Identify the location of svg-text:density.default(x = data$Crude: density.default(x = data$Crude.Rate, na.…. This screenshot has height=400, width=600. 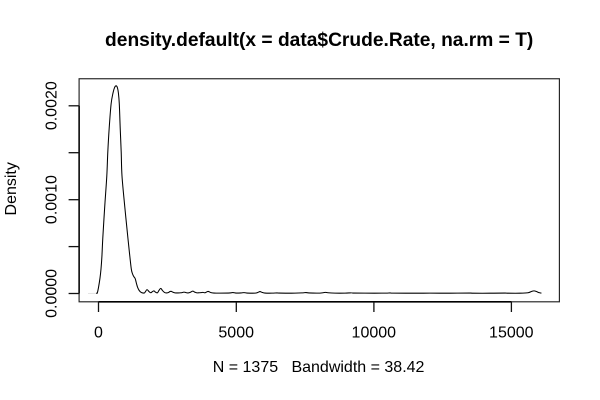
(319, 40).